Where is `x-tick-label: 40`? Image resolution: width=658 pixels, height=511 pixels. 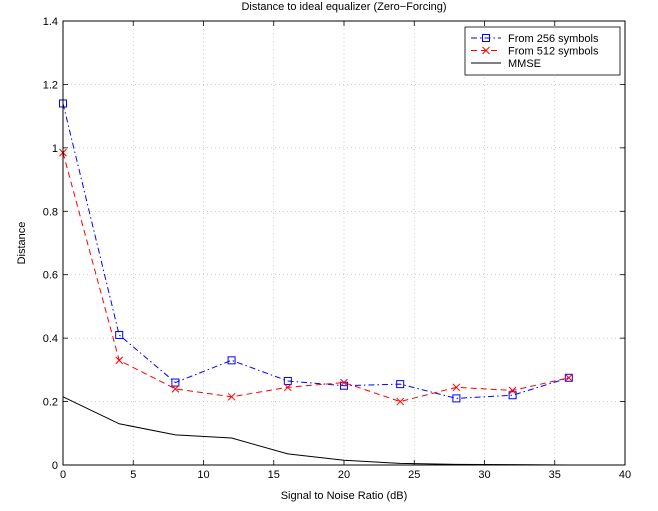 x-tick-label: 40 is located at coordinates (625, 475).